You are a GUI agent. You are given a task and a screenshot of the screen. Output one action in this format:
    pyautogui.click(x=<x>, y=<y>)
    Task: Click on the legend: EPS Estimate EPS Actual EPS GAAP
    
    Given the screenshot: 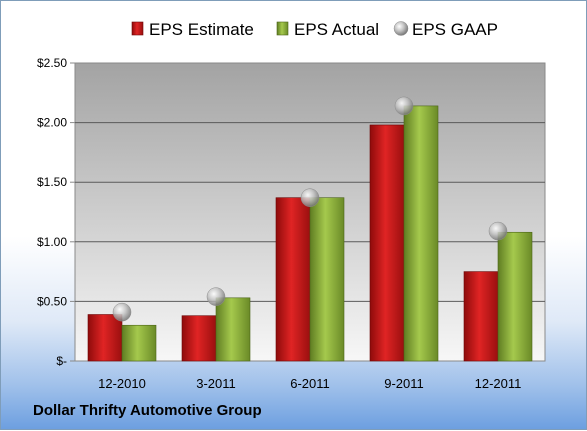 What is the action you would take?
    pyautogui.click(x=314, y=29)
    